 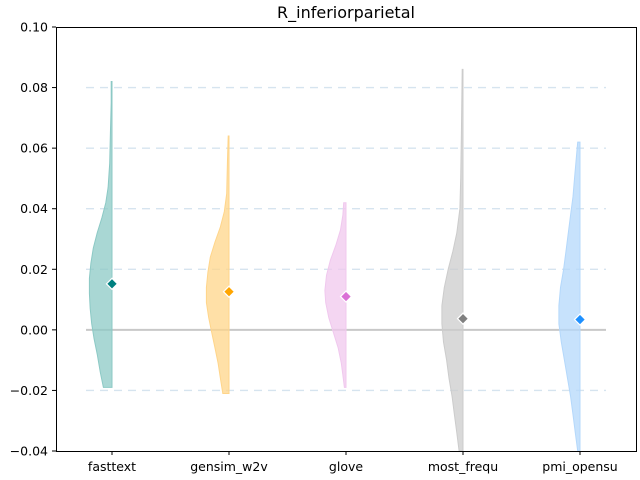 I want to click on mean-marker-gensim_w2v, so click(x=229, y=292).